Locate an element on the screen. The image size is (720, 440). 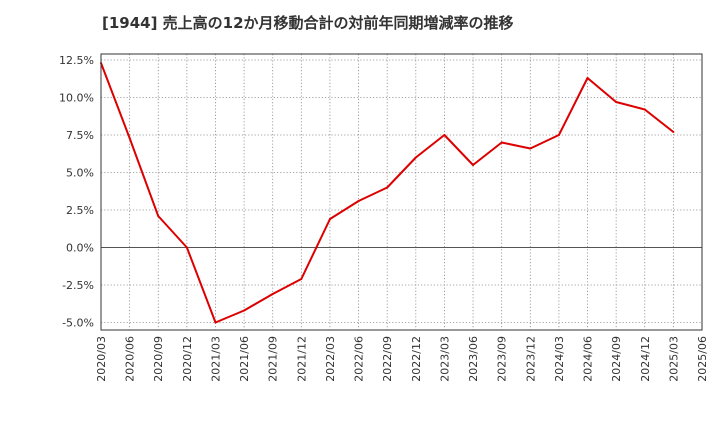
chart-title: [1944] 売上高の12か月移動合計の対前年同期増減率の推移 is located at coordinates (308, 23).